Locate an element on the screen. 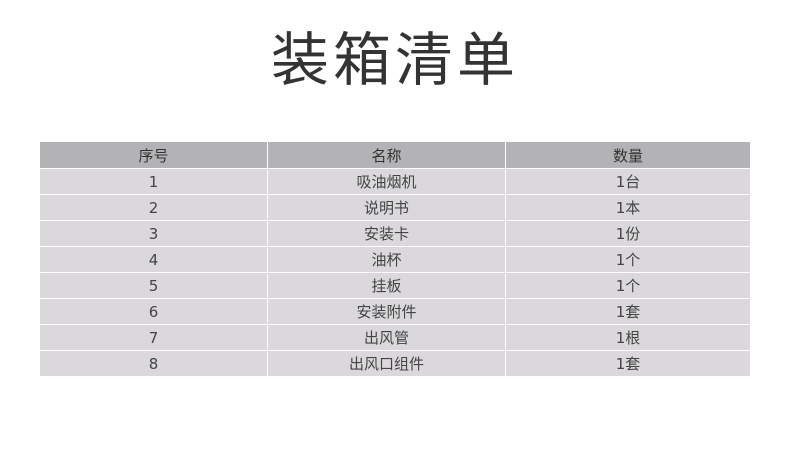  cell-quantity: 1份 is located at coordinates (628, 233).